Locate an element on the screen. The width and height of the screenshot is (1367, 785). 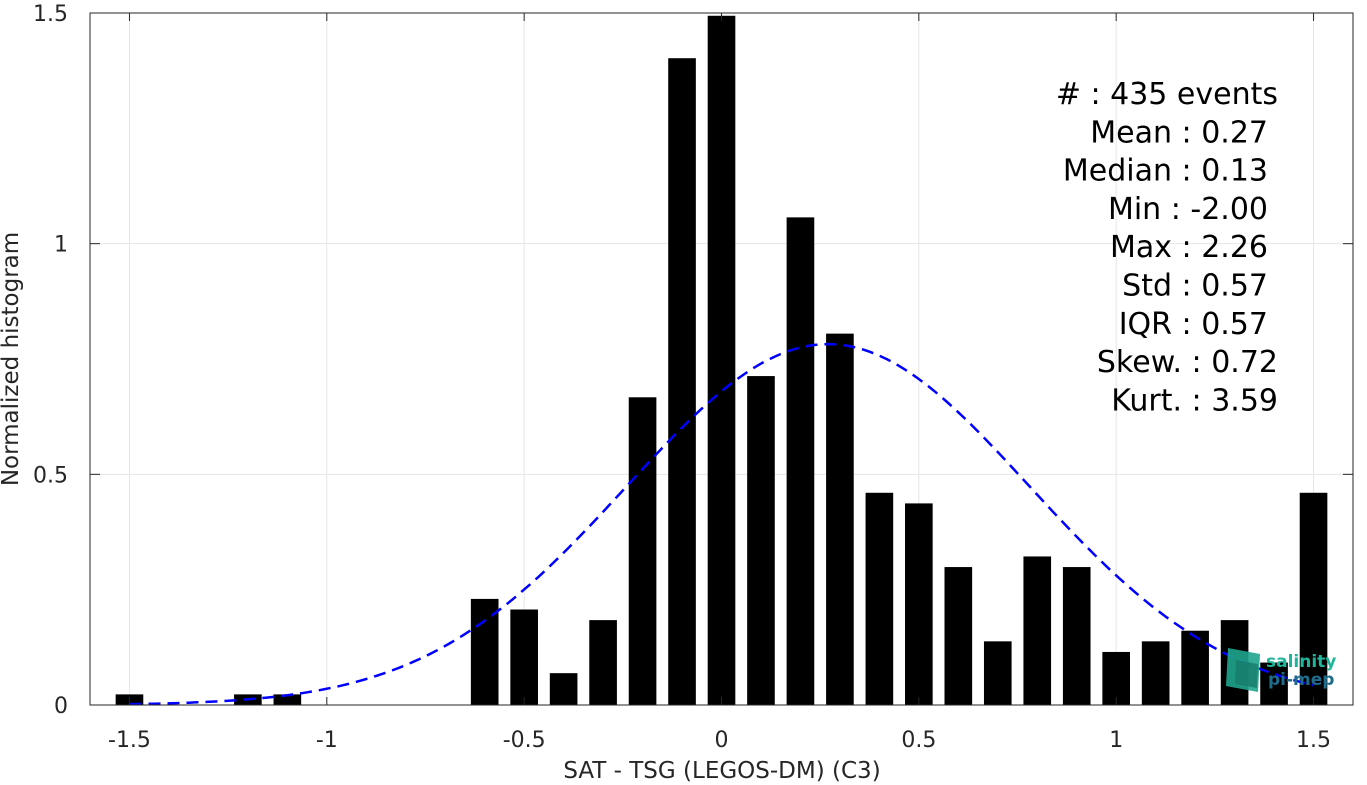
x-tick-label: -0.5 is located at coordinates (524, 740).